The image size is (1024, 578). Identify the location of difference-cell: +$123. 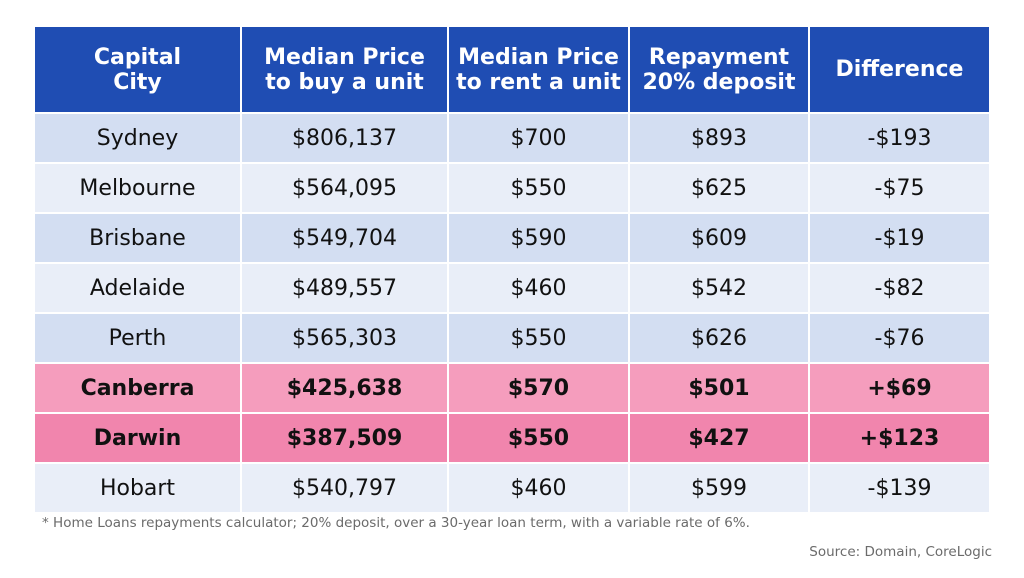
(899, 437).